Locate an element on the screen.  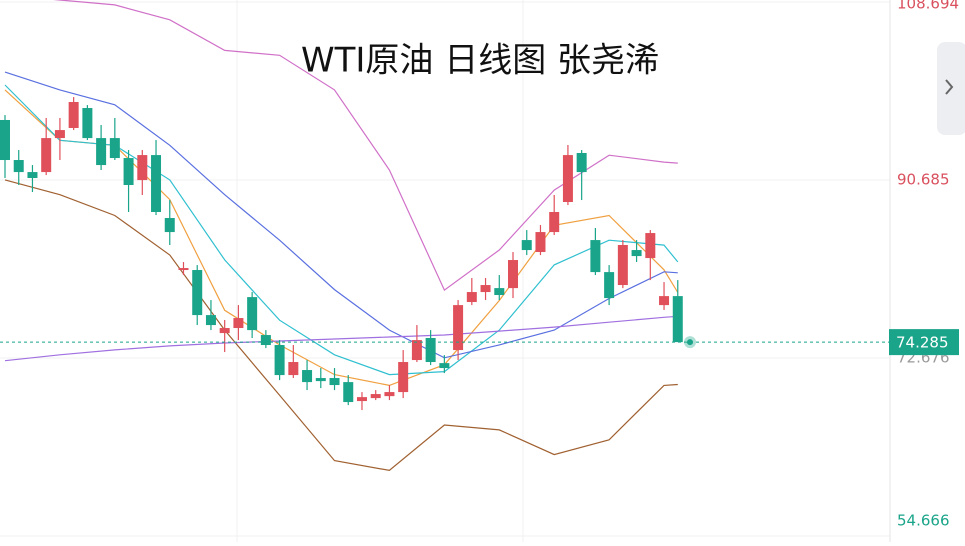
last-price-label: 74.285 is located at coordinates (922, 343).